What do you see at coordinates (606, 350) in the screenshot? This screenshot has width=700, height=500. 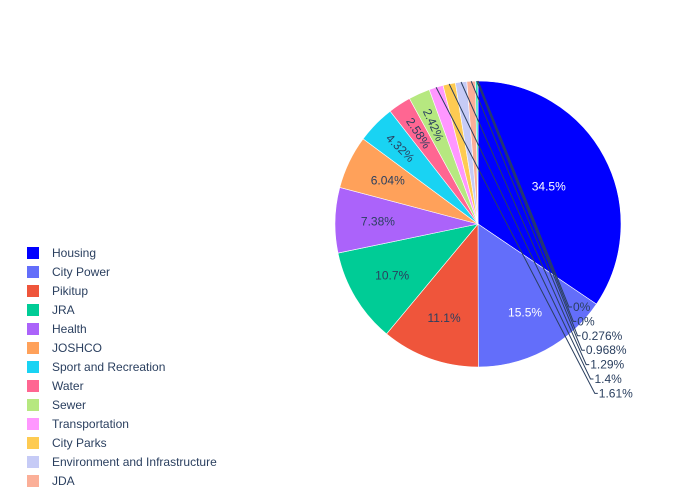 I see `slice-label-jda: 0.968%` at bounding box center [606, 350].